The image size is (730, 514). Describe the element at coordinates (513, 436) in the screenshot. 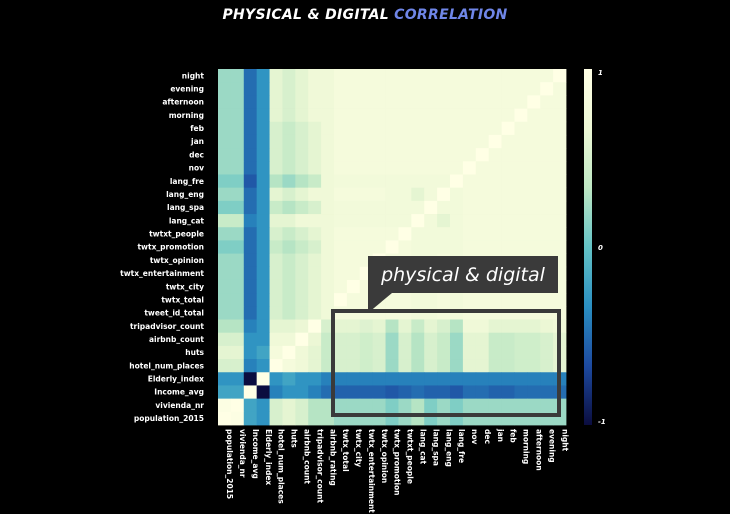

I see `column-label: feb` at that location.